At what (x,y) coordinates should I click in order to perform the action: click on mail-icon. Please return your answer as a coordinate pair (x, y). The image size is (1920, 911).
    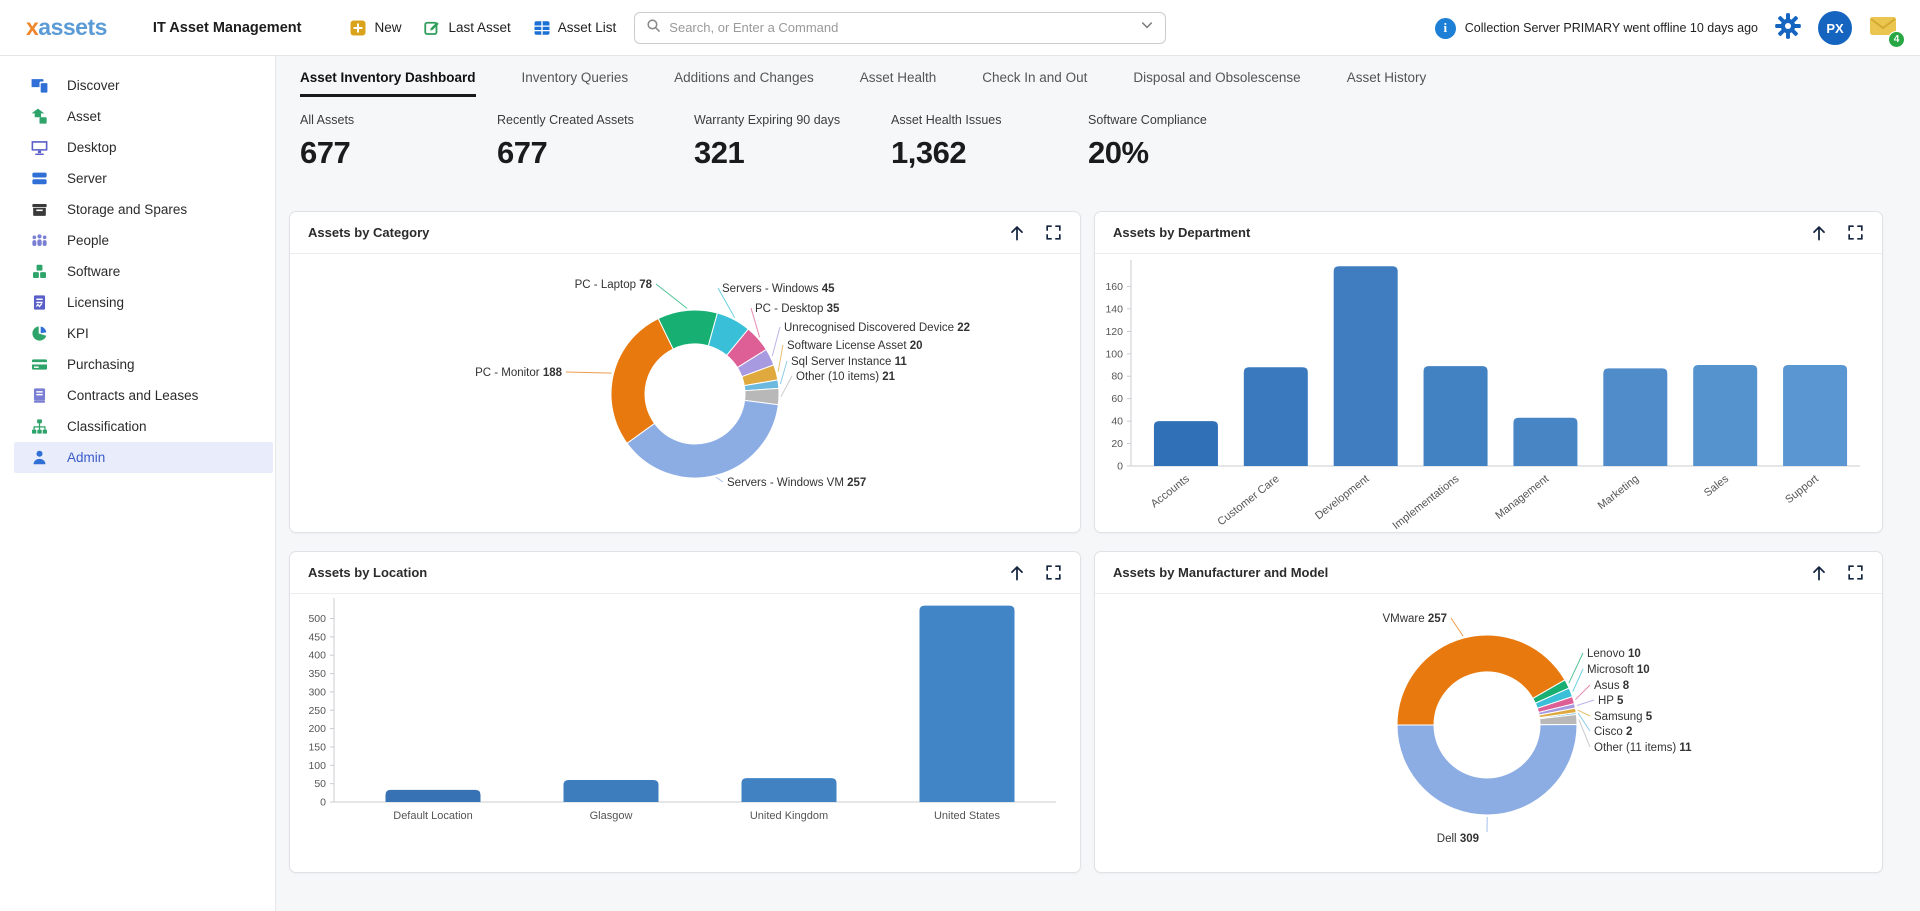
    Looking at the image, I should click on (1883, 29).